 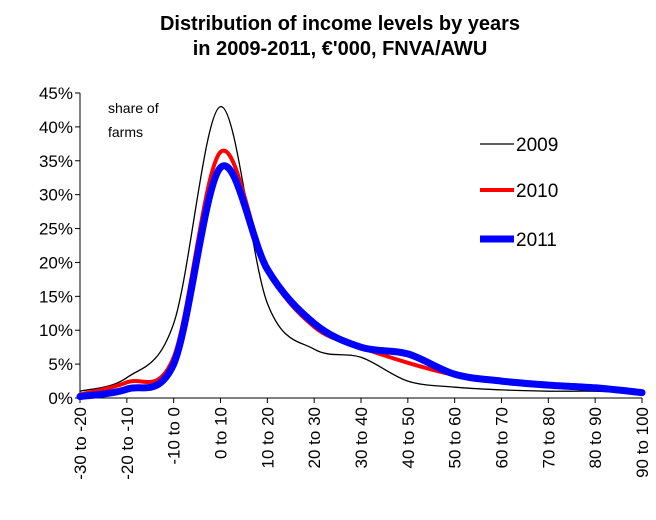 I want to click on y-tick-label: 30%, so click(x=56, y=195).